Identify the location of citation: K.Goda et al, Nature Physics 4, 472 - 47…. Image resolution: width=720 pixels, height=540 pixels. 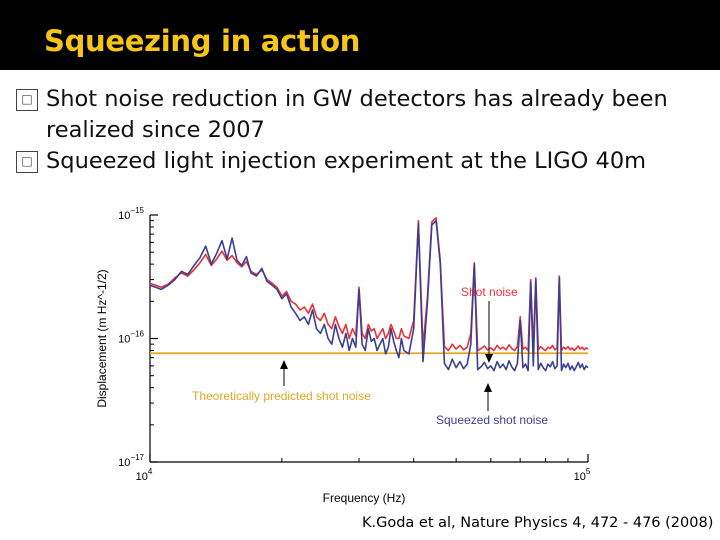
(538, 523).